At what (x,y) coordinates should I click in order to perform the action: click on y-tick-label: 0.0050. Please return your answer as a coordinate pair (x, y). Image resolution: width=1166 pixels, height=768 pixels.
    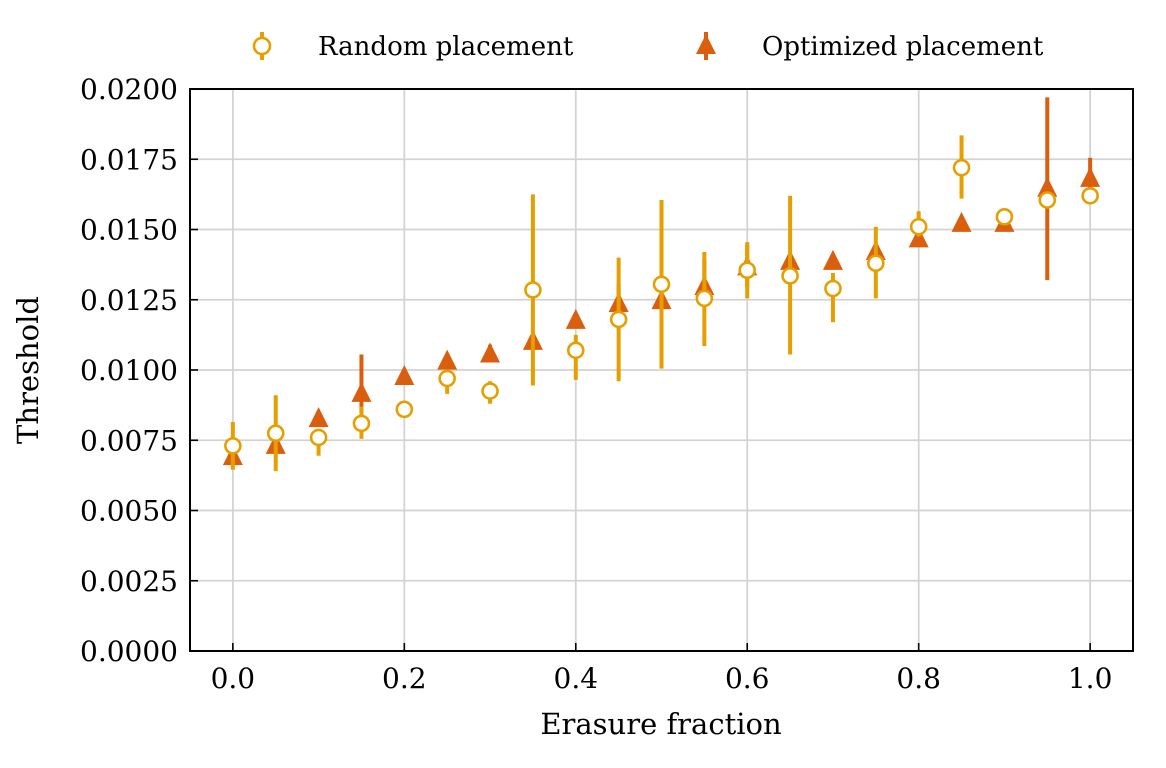
    Looking at the image, I should click on (129, 511).